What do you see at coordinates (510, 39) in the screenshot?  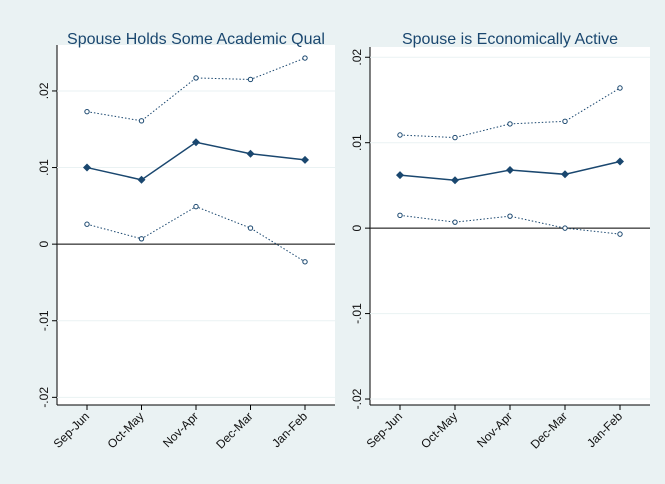 I see `chart-title: Spouse is Economically Active` at bounding box center [510, 39].